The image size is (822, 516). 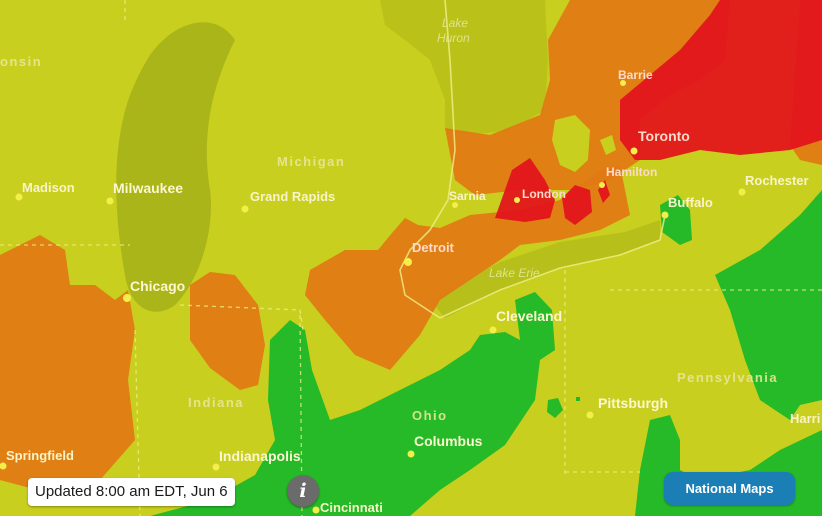 I want to click on chicago-label: Chicago, so click(x=157, y=286).